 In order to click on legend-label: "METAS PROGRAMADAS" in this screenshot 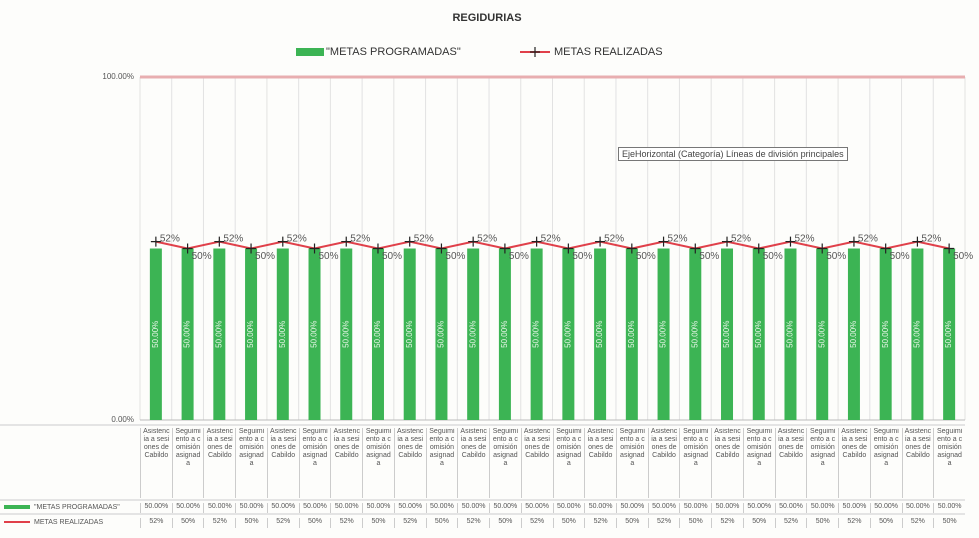, I will do `click(393, 52)`.